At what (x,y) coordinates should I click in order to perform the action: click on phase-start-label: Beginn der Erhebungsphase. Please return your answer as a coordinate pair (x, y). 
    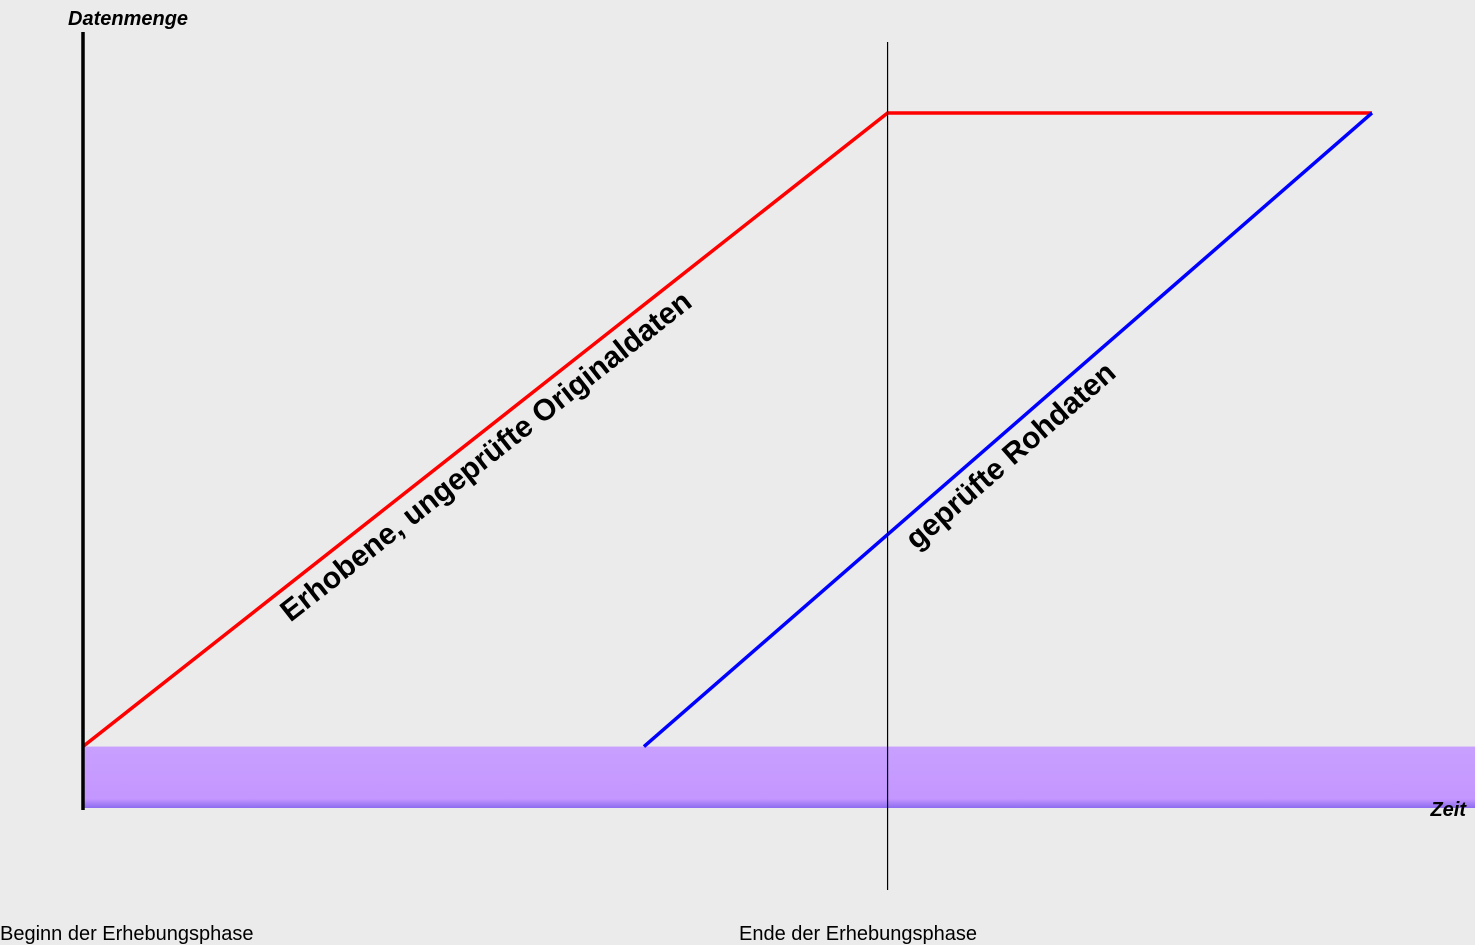
    Looking at the image, I should click on (127, 934).